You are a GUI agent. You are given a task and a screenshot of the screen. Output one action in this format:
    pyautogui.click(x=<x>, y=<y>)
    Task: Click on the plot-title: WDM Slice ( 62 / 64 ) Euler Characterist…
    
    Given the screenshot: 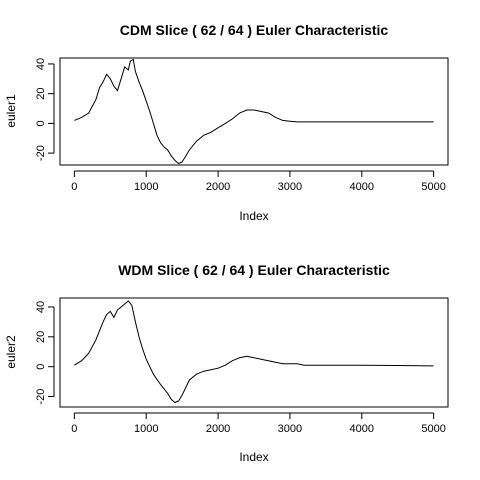 What is the action you would take?
    pyautogui.click(x=254, y=270)
    